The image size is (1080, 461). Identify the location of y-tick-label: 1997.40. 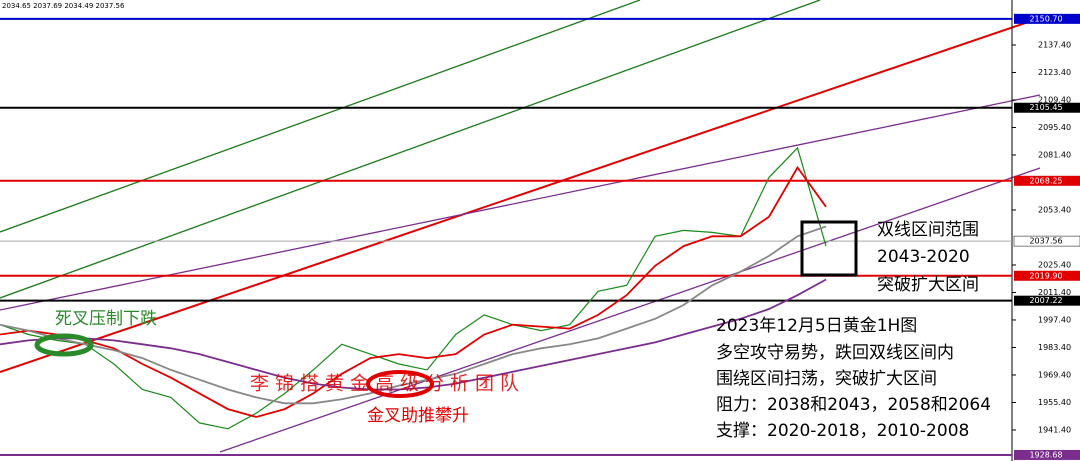
(1054, 319).